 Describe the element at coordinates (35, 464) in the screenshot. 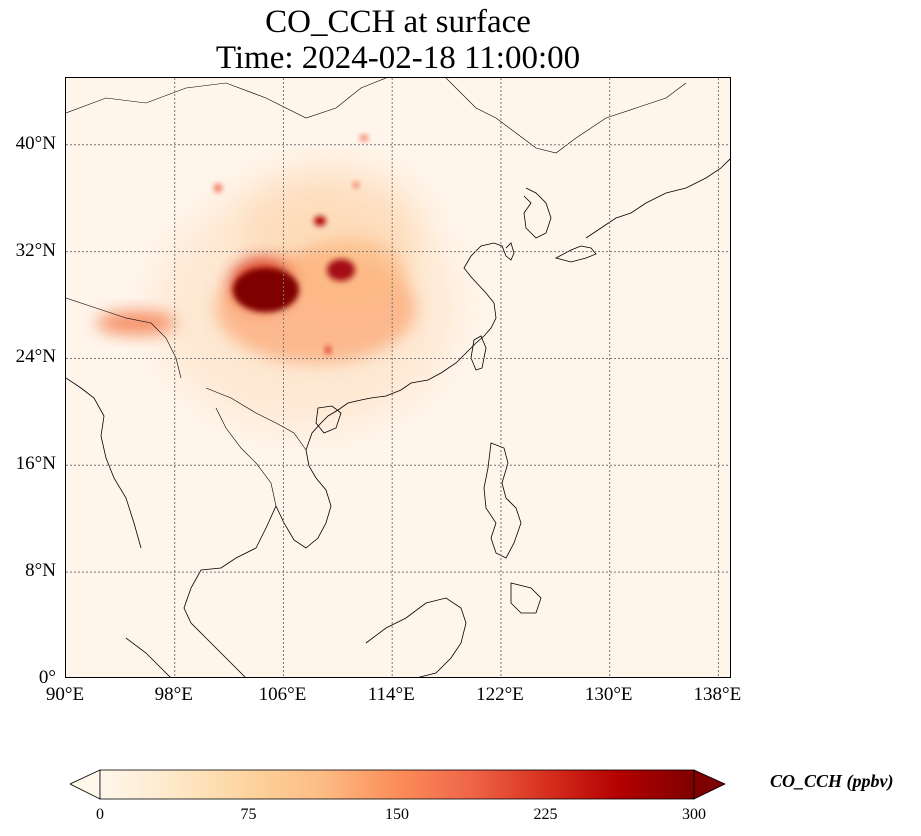

I see `lat-tick-label: 16°N` at that location.